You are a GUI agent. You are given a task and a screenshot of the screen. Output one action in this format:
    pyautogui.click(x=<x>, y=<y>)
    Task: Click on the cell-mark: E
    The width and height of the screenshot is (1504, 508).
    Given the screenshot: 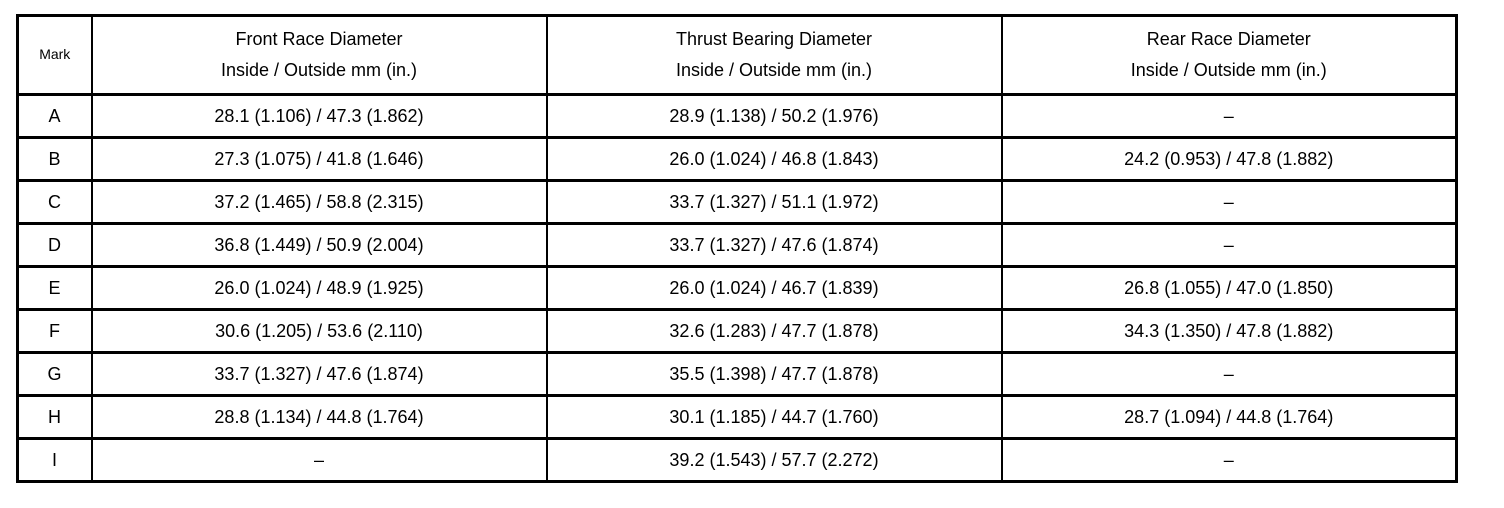 What is the action you would take?
    pyautogui.click(x=54, y=288)
    